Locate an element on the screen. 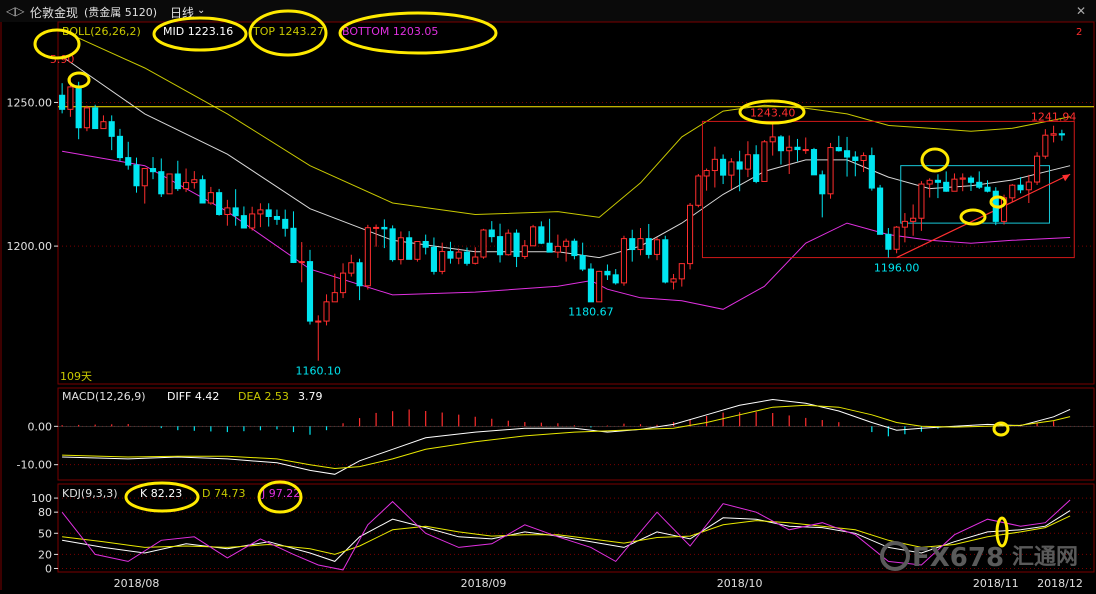 This screenshot has height=594, width=1096. kdj-d-line is located at coordinates (566, 535).